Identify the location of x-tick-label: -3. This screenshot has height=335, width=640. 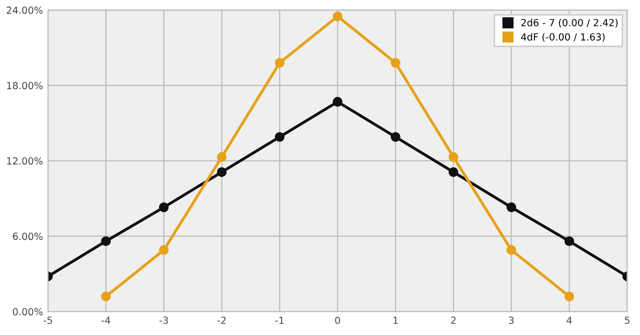
(163, 320).